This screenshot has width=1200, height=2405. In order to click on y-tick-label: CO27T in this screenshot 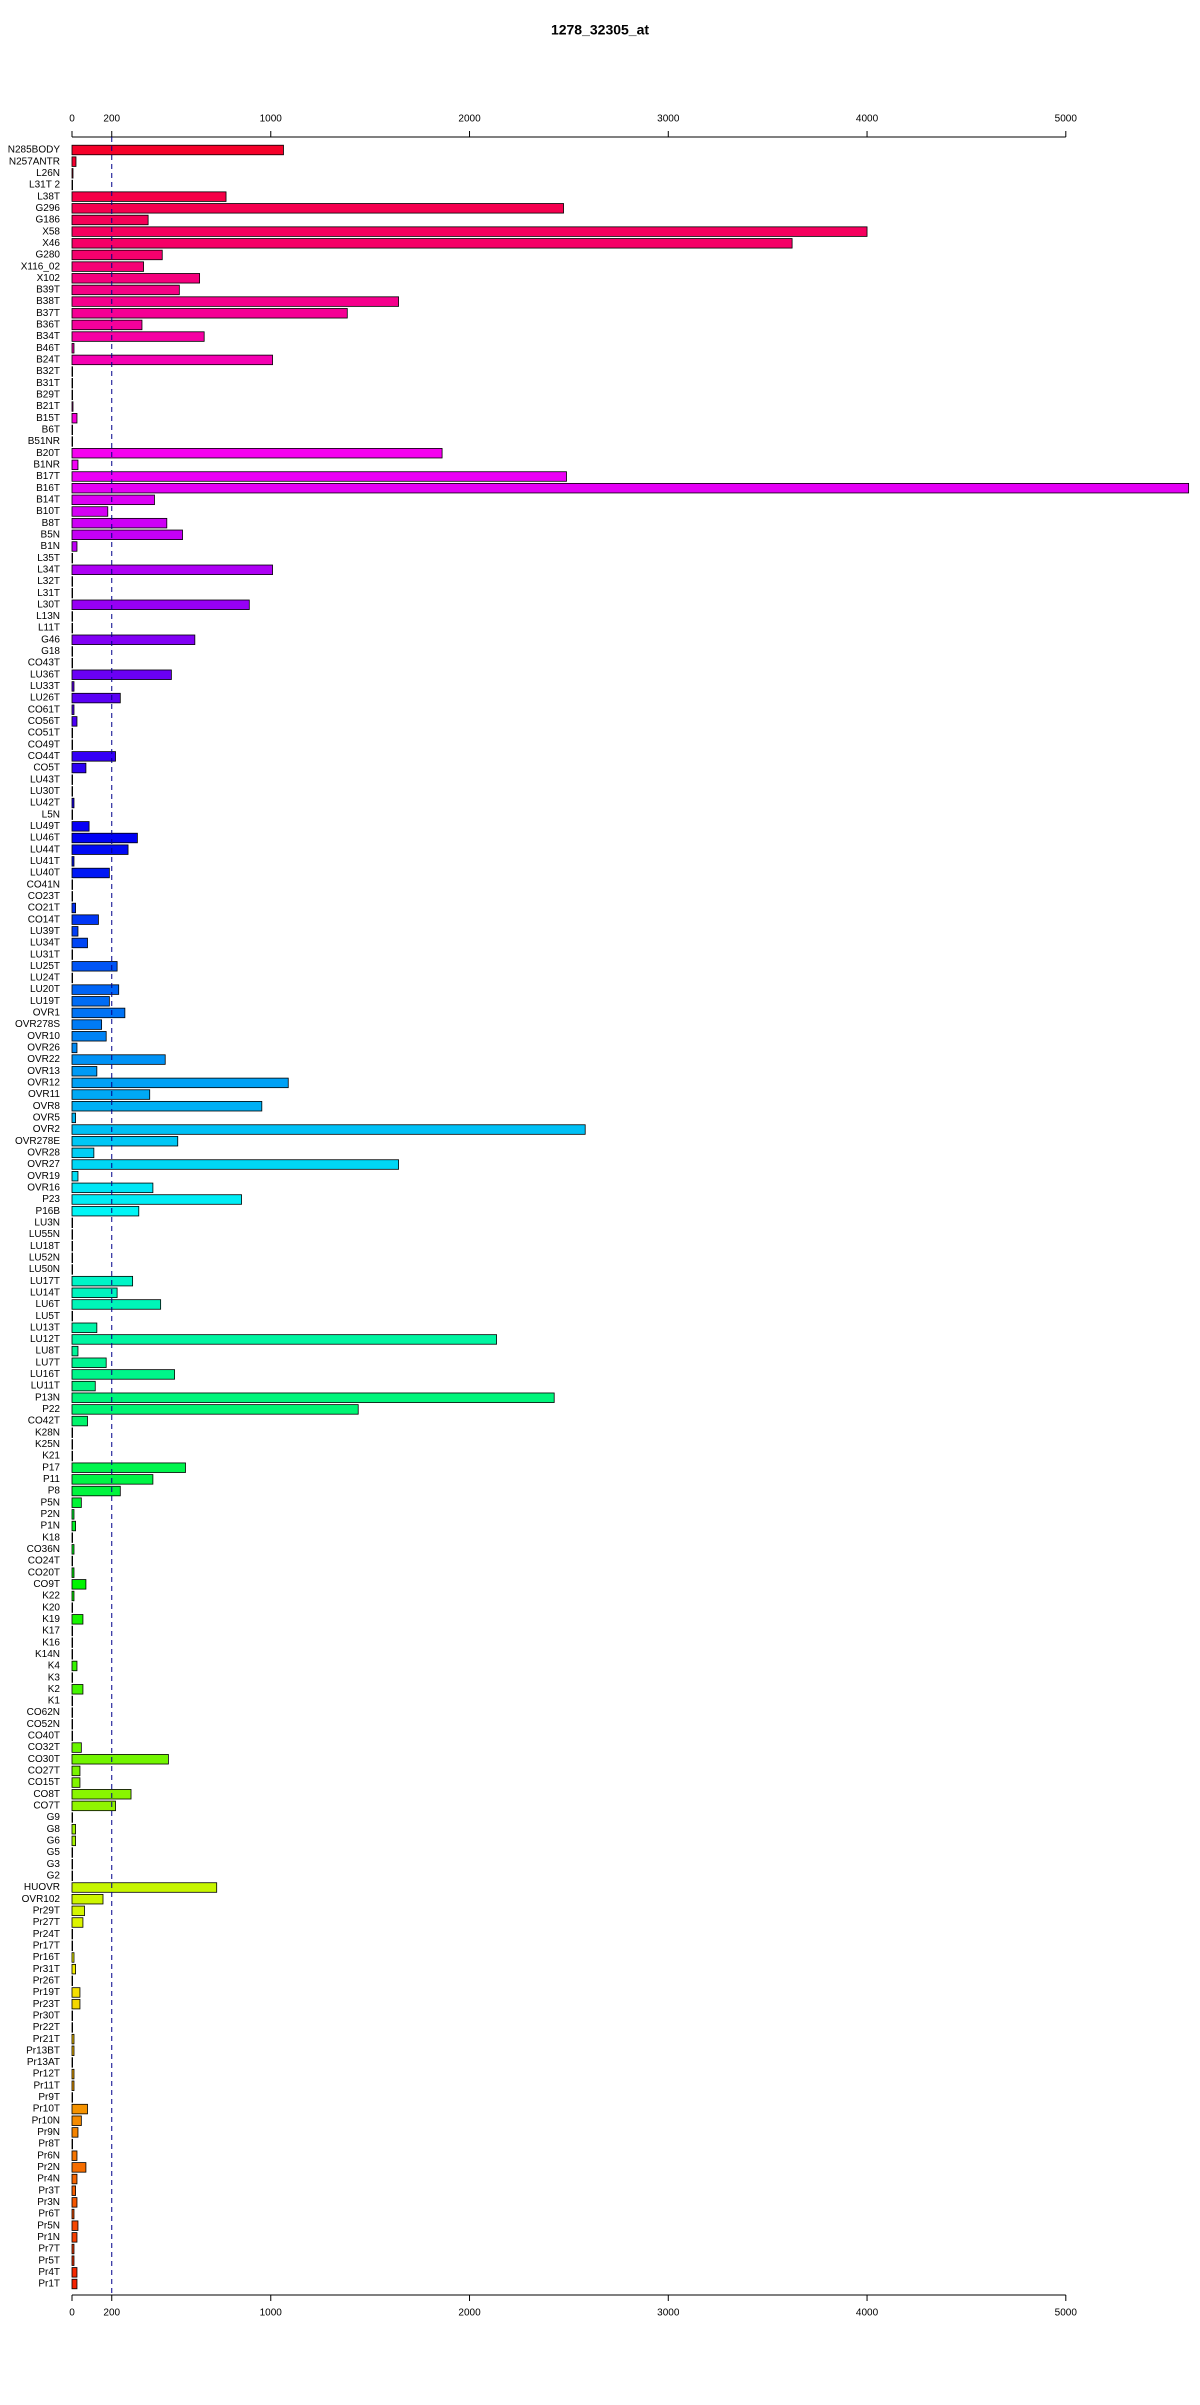, I will do `click(44, 1771)`.